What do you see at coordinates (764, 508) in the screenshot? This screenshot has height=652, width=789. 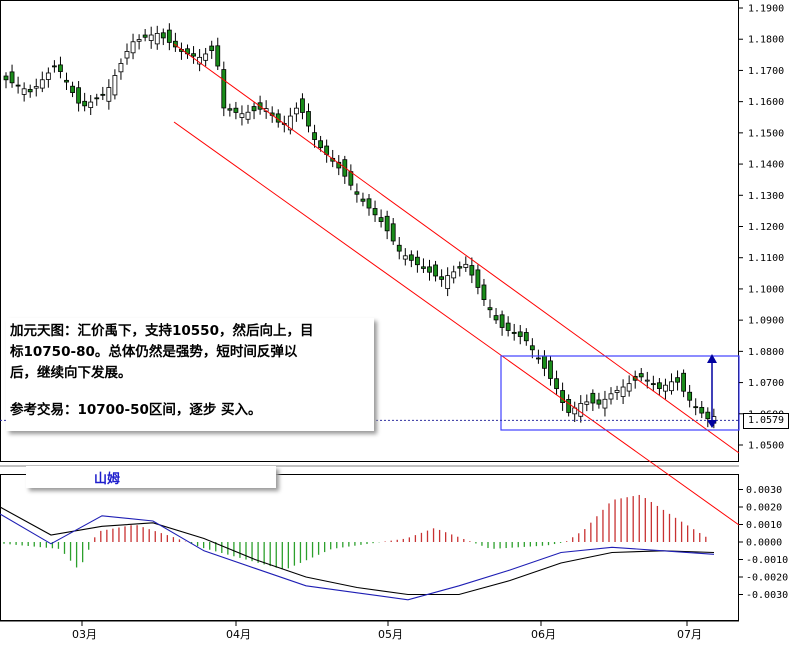 I see `macd-y-tick-label: 0.0020` at bounding box center [764, 508].